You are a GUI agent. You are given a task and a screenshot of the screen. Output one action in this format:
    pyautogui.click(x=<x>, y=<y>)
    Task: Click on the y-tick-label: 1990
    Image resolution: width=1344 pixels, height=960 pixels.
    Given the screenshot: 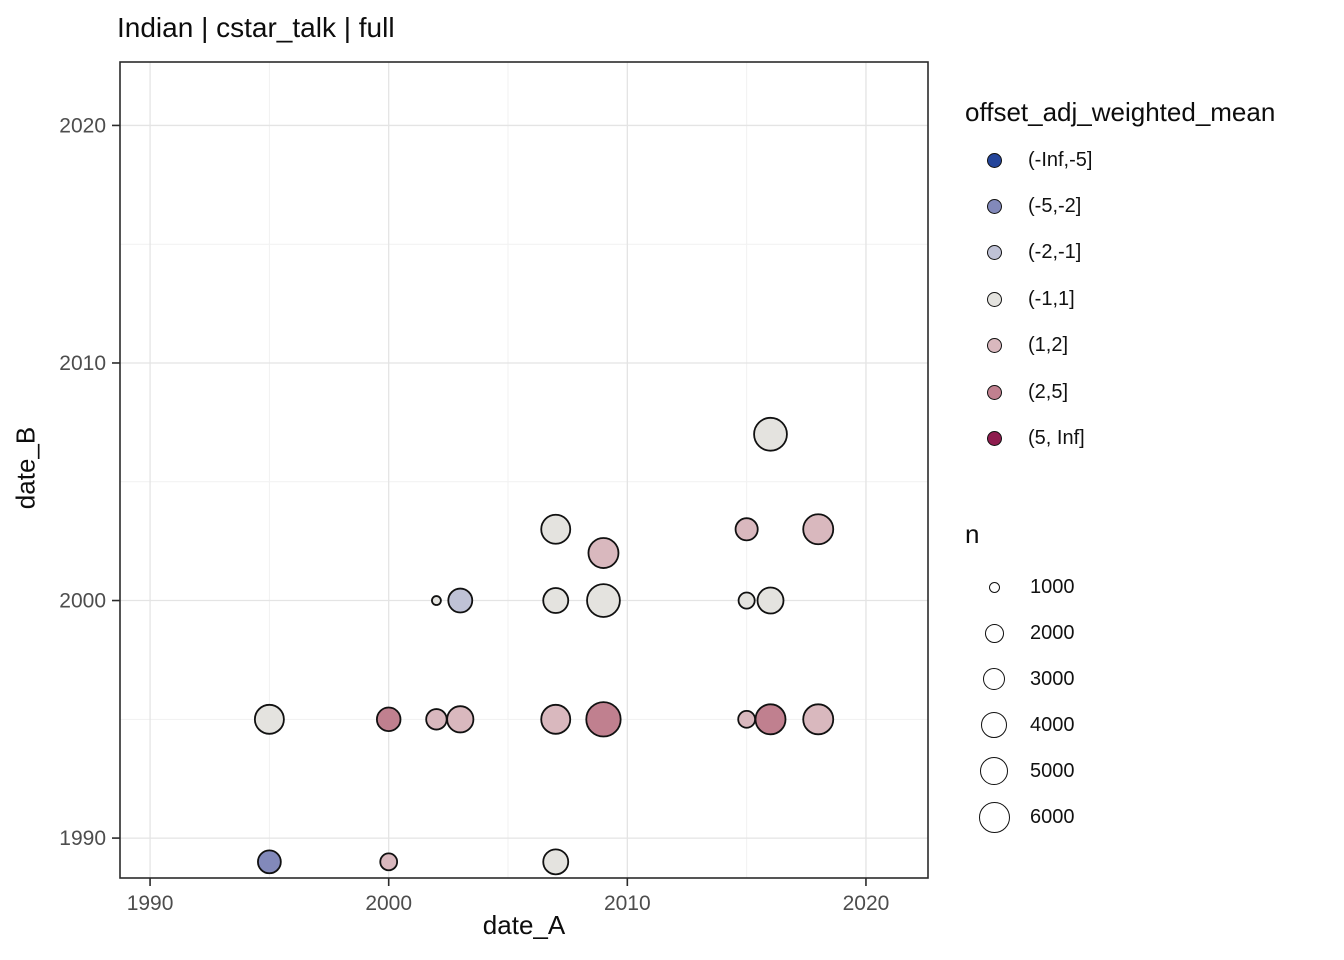 What is the action you would take?
    pyautogui.click(x=82, y=838)
    